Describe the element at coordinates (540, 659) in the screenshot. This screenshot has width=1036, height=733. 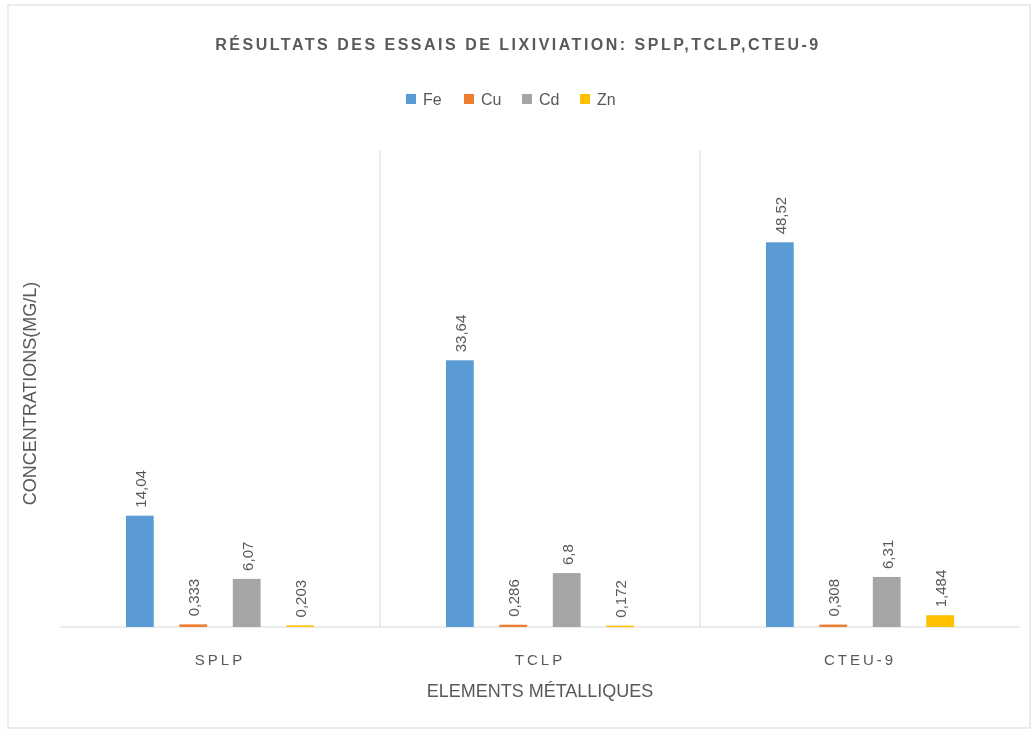
I see `x-tick-label: TCLP` at that location.